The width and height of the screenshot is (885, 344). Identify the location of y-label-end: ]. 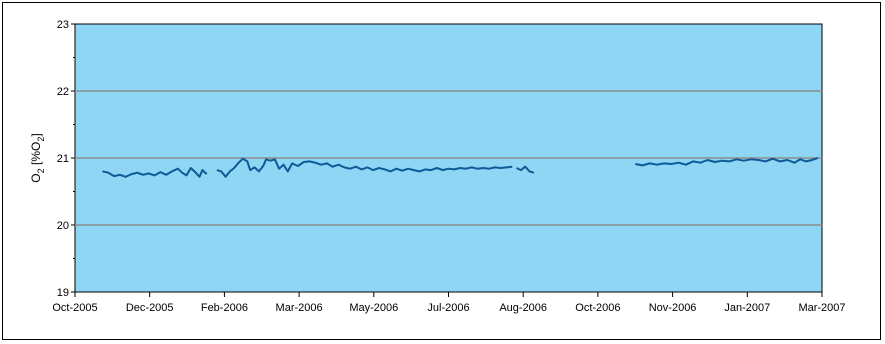
(36, 134).